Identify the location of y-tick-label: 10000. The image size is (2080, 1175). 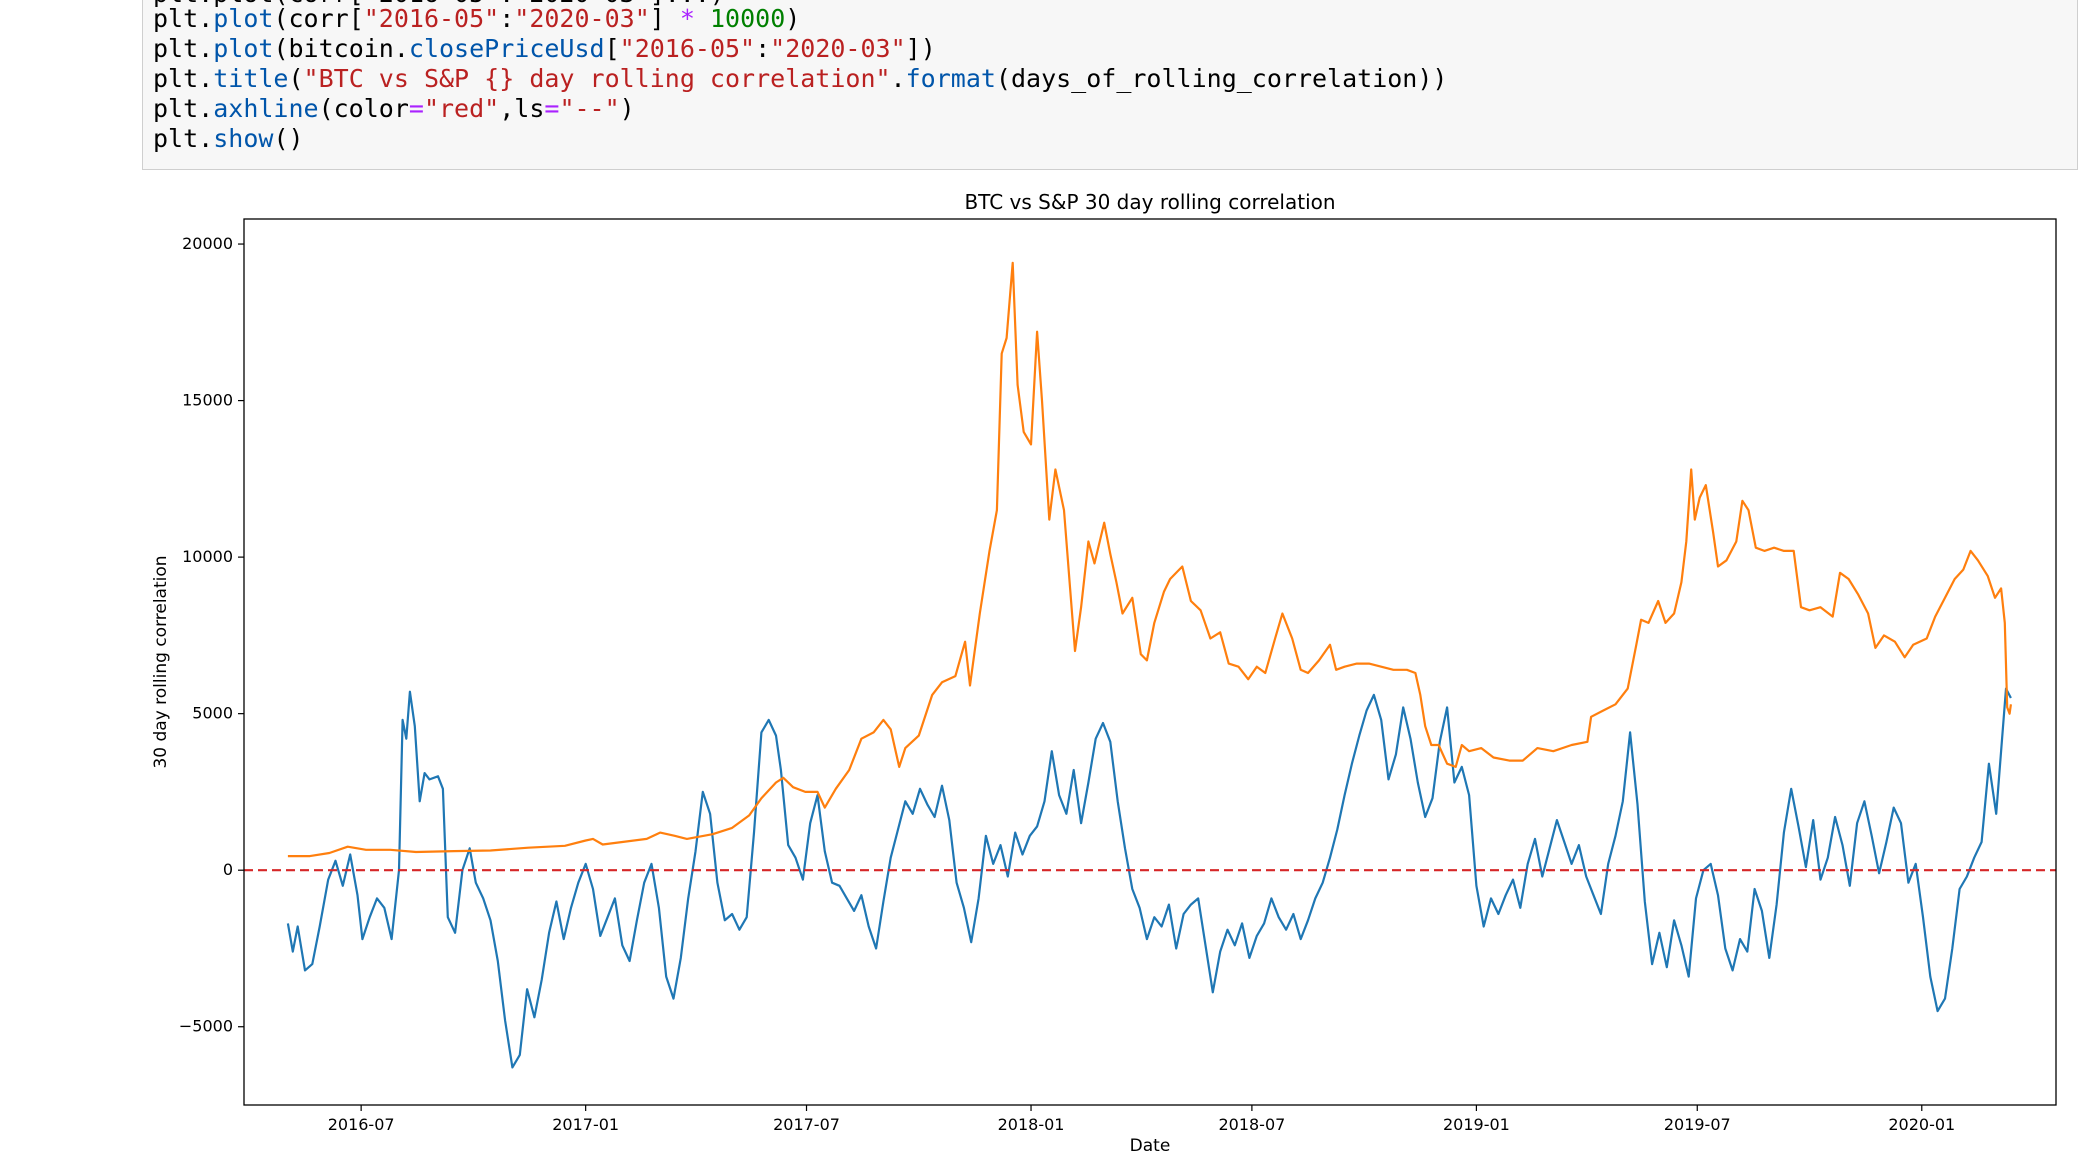
(207, 556).